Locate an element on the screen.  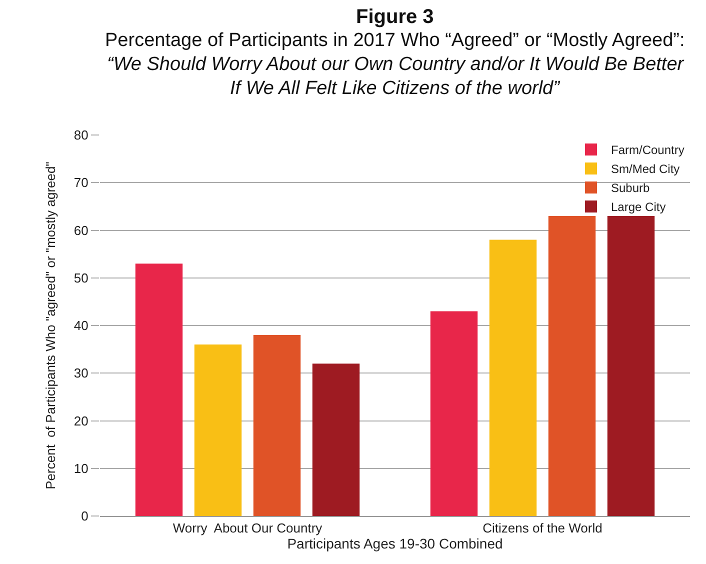
legend-label: Sm/Med City is located at coordinates (645, 169).